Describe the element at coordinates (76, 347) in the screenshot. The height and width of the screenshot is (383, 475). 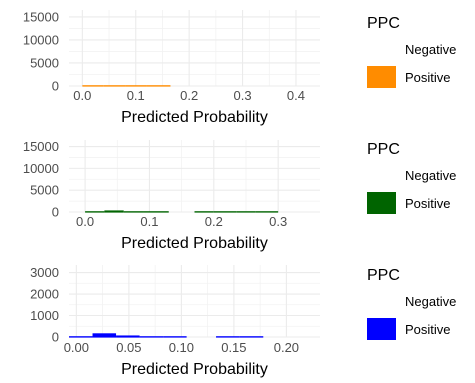
I see `x-tick-label: 0.00` at that location.